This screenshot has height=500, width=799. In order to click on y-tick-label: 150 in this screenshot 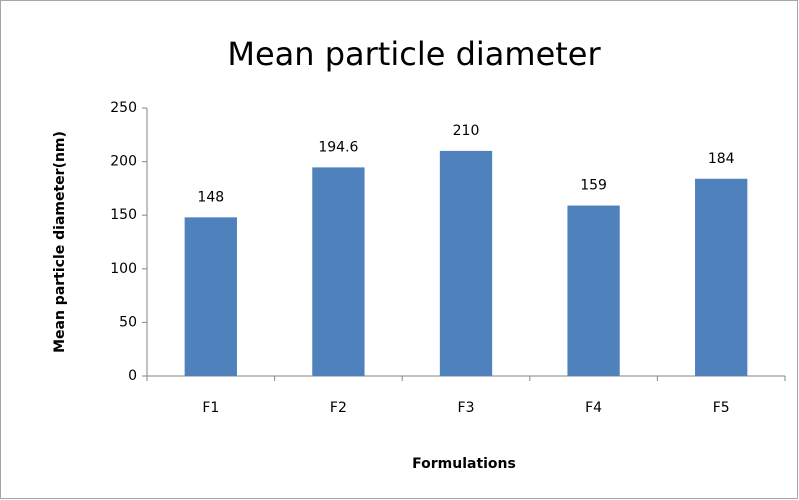, I will do `click(123, 215)`.